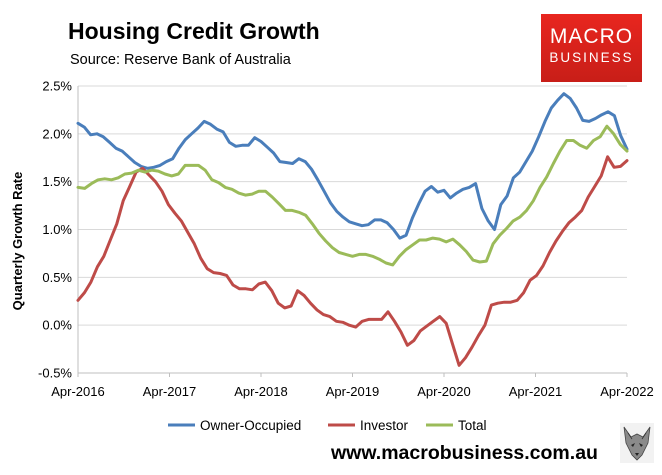 The image size is (662, 475). I want to click on y-tick-label: 1.0%, so click(57, 229).